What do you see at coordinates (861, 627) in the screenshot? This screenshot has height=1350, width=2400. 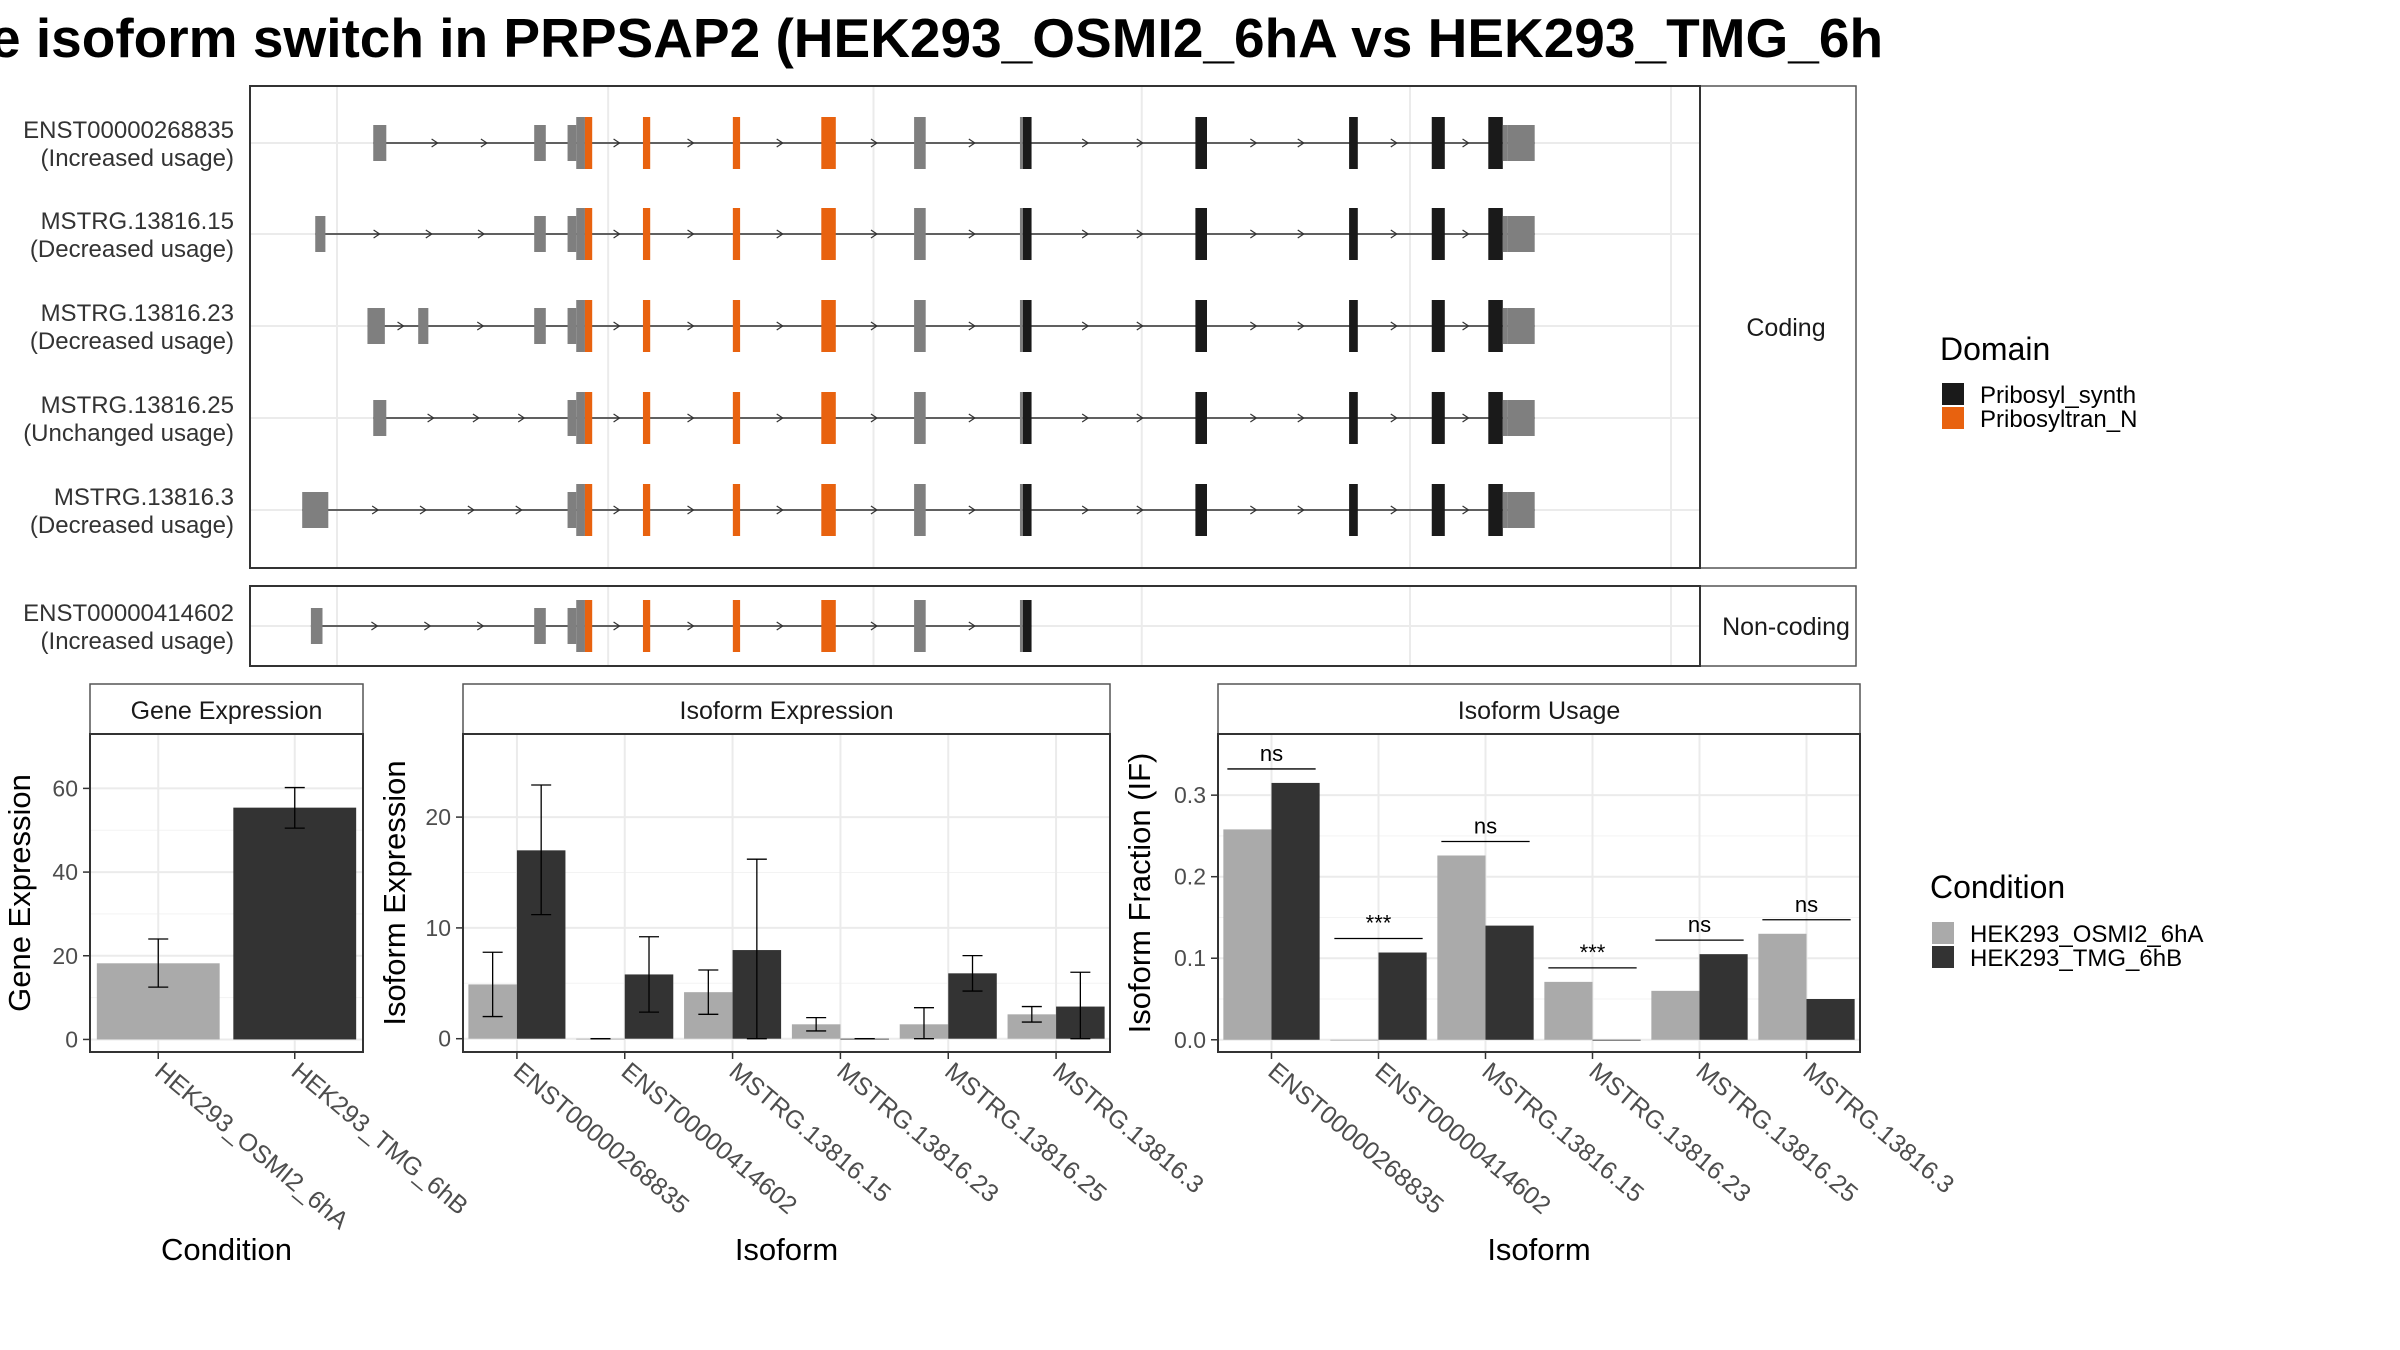 I see `transcript-row: ENST00000414602(Increased usage)` at bounding box center [861, 627].